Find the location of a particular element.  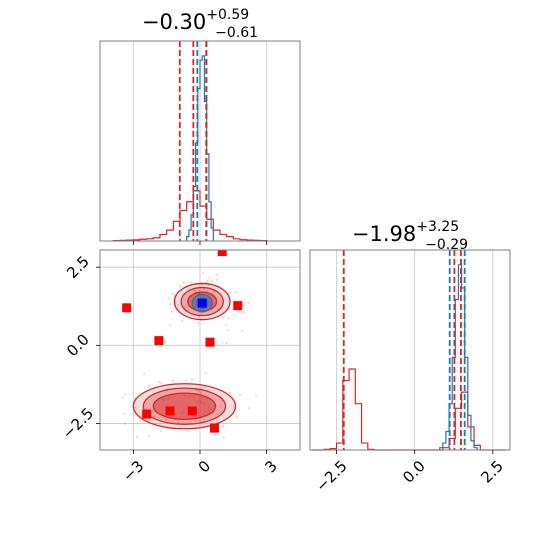

scatter-samples is located at coordinates (190, 355).